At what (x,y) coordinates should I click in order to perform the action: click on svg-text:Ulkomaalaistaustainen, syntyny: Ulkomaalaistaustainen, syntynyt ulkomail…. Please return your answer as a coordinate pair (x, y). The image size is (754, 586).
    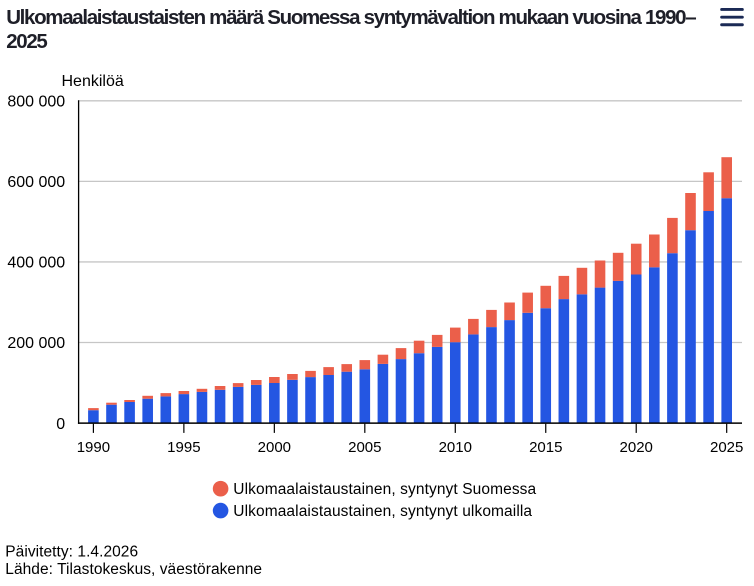
    Looking at the image, I should click on (382, 511).